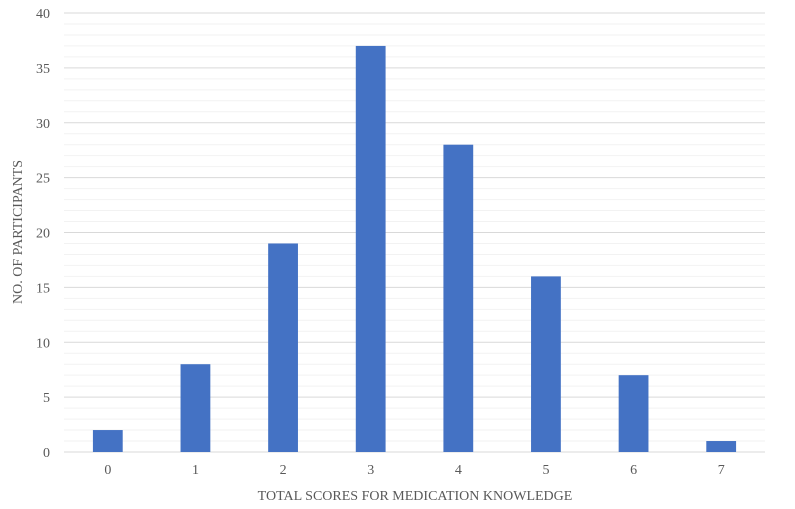 The image size is (795, 509). Describe the element at coordinates (415, 496) in the screenshot. I see `x-axis-title: TOTAL SCORES FOR MEDICATION KNOWLEDGE` at that location.